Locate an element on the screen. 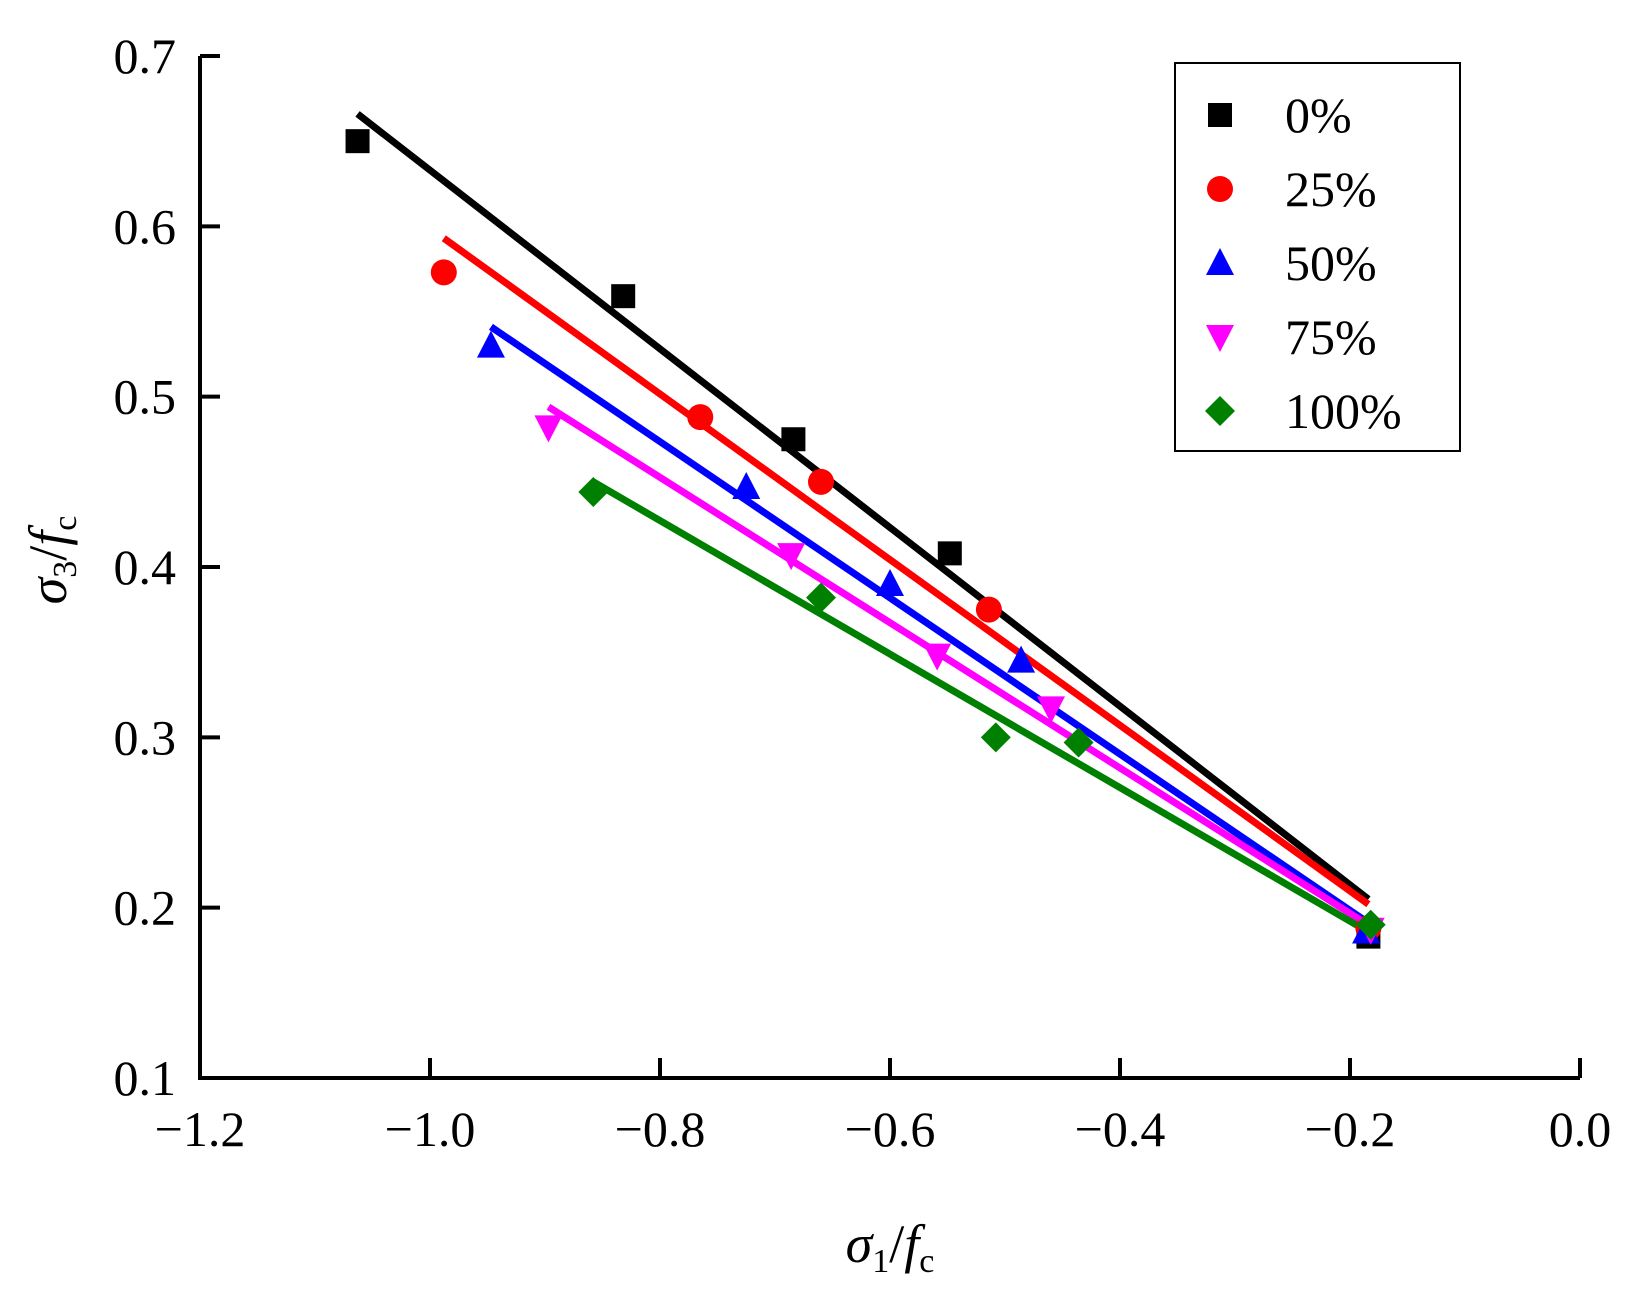 The width and height of the screenshot is (1631, 1289). x-tick-label: −1.2 is located at coordinates (200, 1129).